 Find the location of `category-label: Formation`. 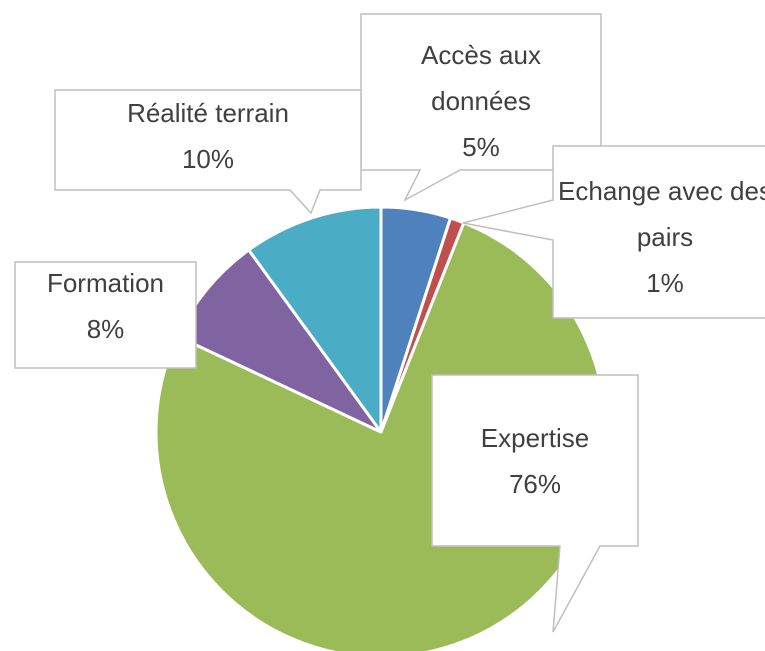

category-label: Formation is located at coordinates (105, 283).